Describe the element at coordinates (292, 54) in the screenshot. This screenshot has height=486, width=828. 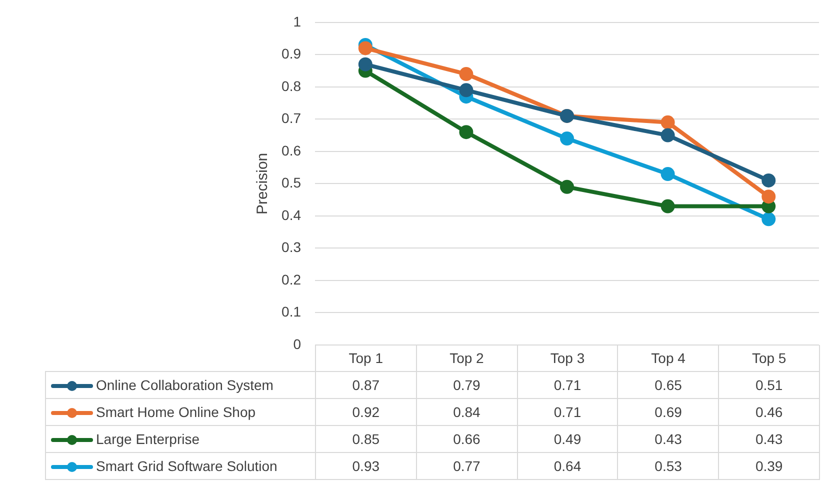
I see `y-tick-label: 0.9` at that location.